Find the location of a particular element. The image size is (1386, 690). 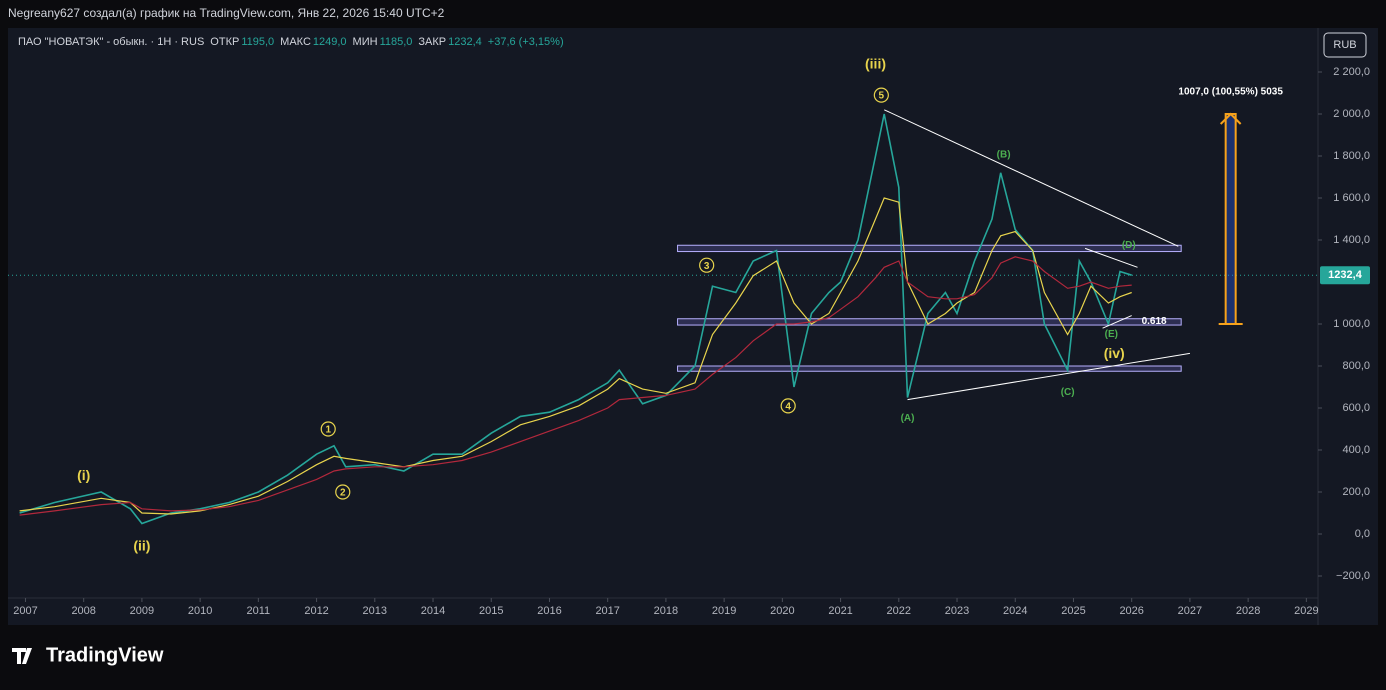

legend-item: 1185,0 is located at coordinates (396, 42).